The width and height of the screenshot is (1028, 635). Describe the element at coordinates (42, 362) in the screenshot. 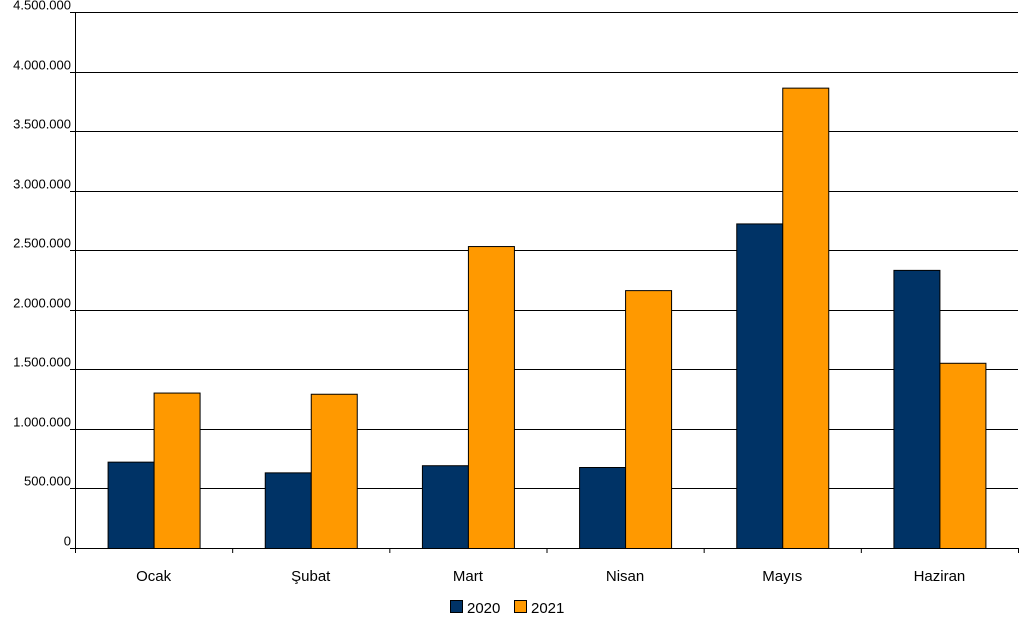

I see `y-tick-label: 1.500.000` at that location.